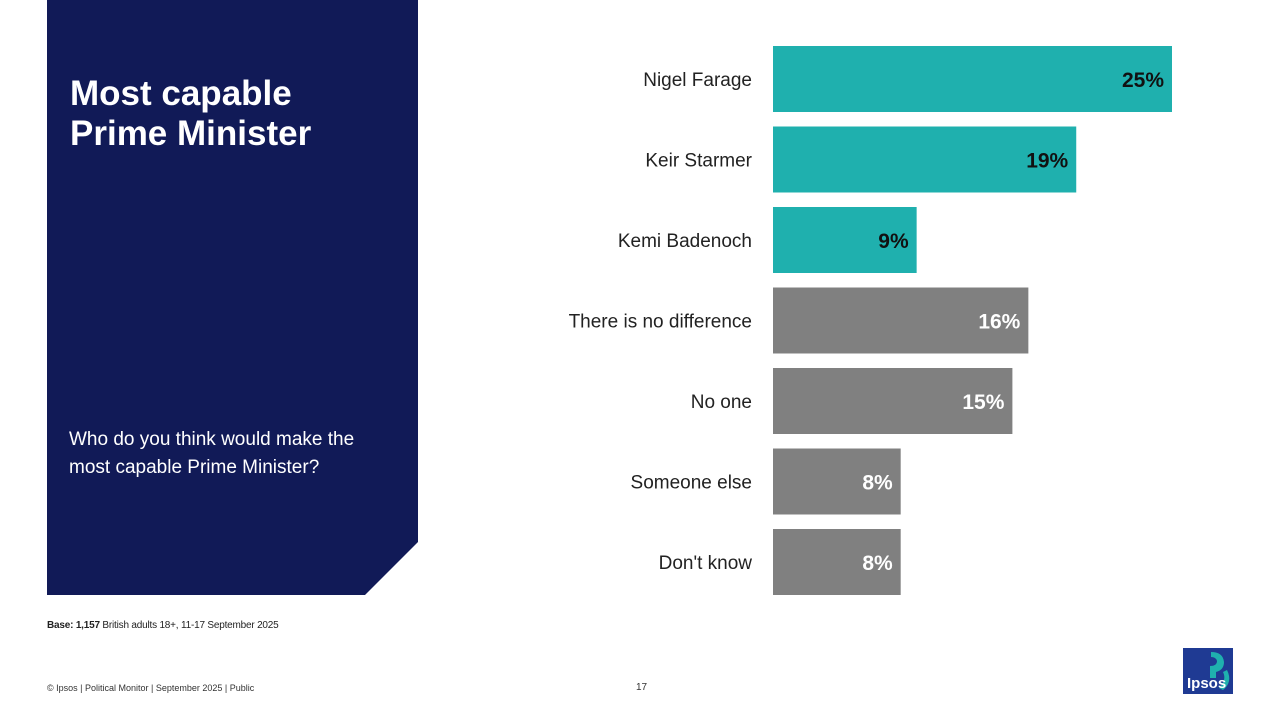 The image size is (1280, 720). What do you see at coordinates (642, 687) in the screenshot?
I see `page-number: 17` at bounding box center [642, 687].